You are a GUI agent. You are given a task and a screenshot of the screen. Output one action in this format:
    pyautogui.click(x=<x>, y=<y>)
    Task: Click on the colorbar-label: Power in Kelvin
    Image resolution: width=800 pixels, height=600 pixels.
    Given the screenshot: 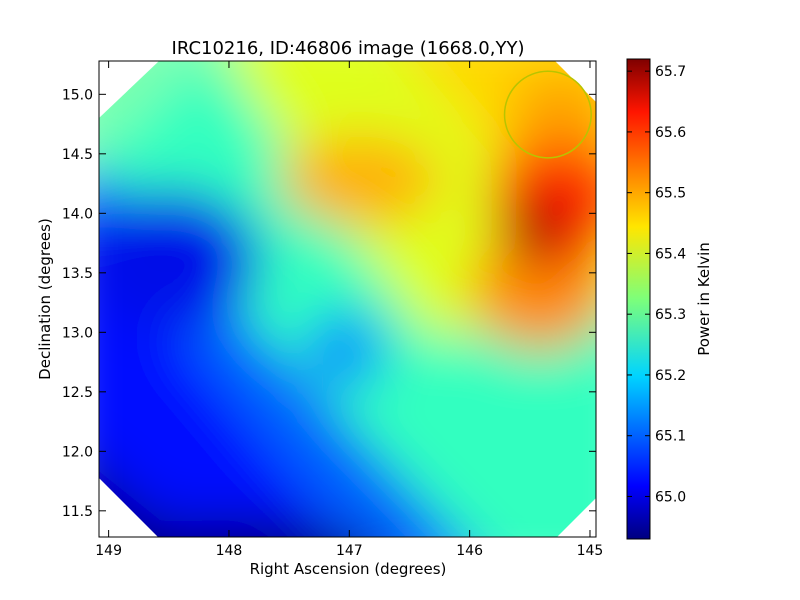 What is the action you would take?
    pyautogui.click(x=704, y=299)
    